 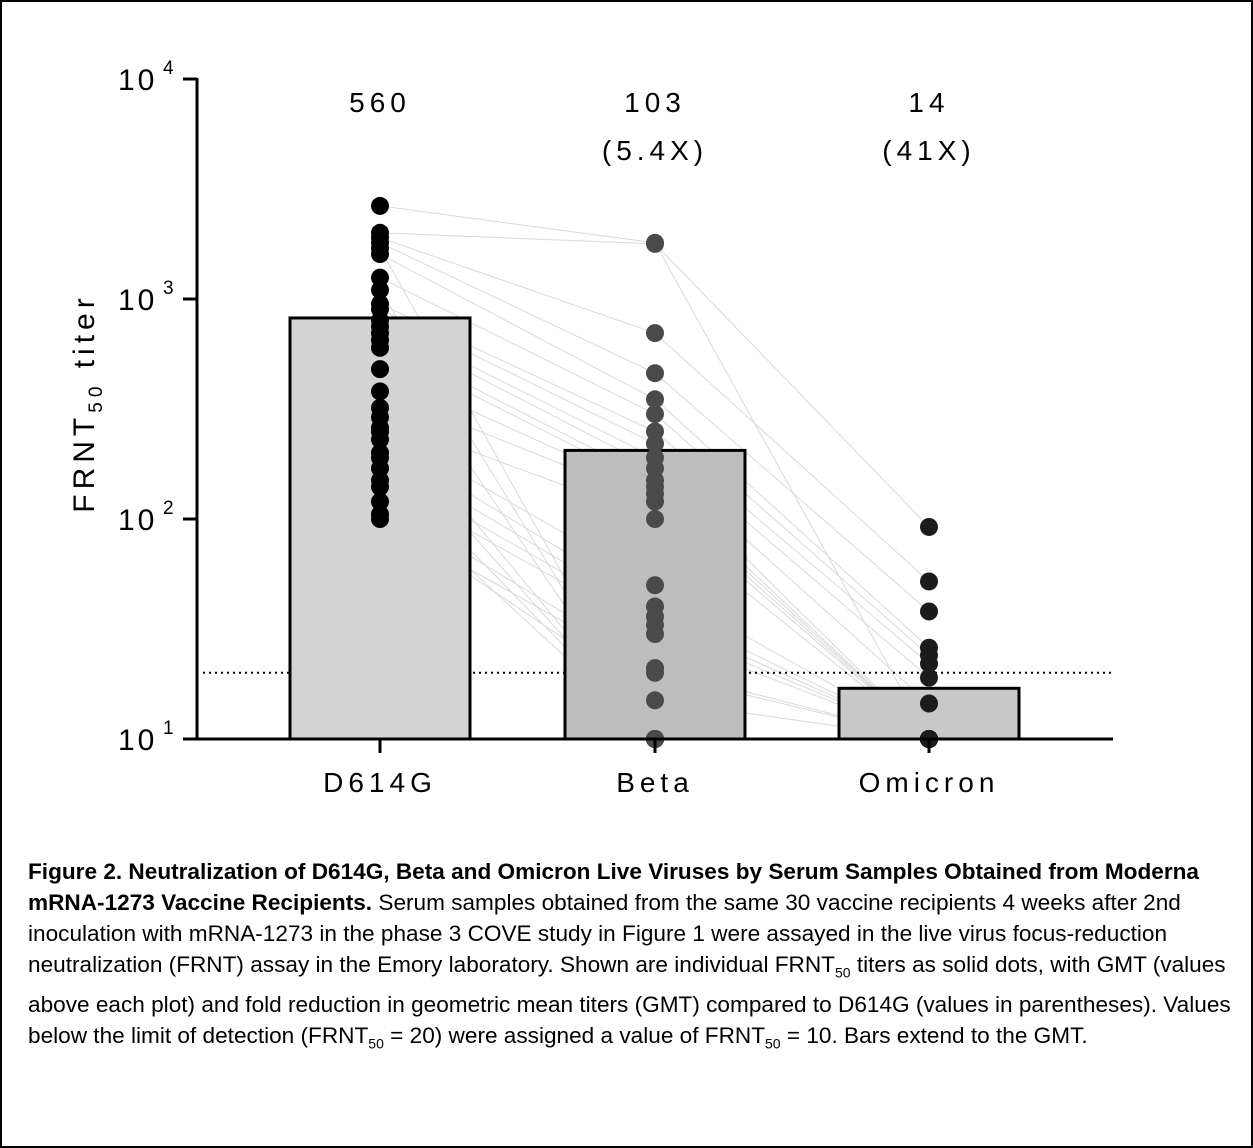 What do you see at coordinates (934, 1035) in the screenshot?
I see `caption-text-4: = 10. Bars extend to the GMT.` at bounding box center [934, 1035].